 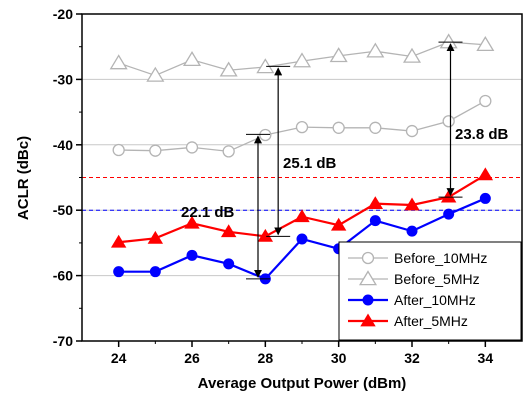 What do you see at coordinates (63, 276) in the screenshot?
I see `y-tick-label: -60` at bounding box center [63, 276].